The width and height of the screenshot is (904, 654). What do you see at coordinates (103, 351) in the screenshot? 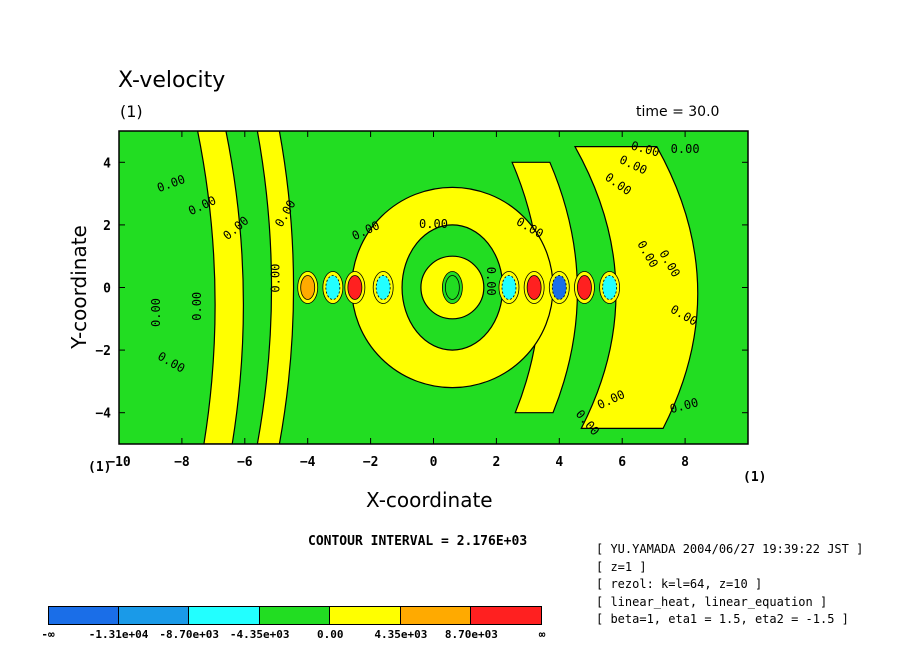
I see `y-tick-label: −2` at bounding box center [103, 351].